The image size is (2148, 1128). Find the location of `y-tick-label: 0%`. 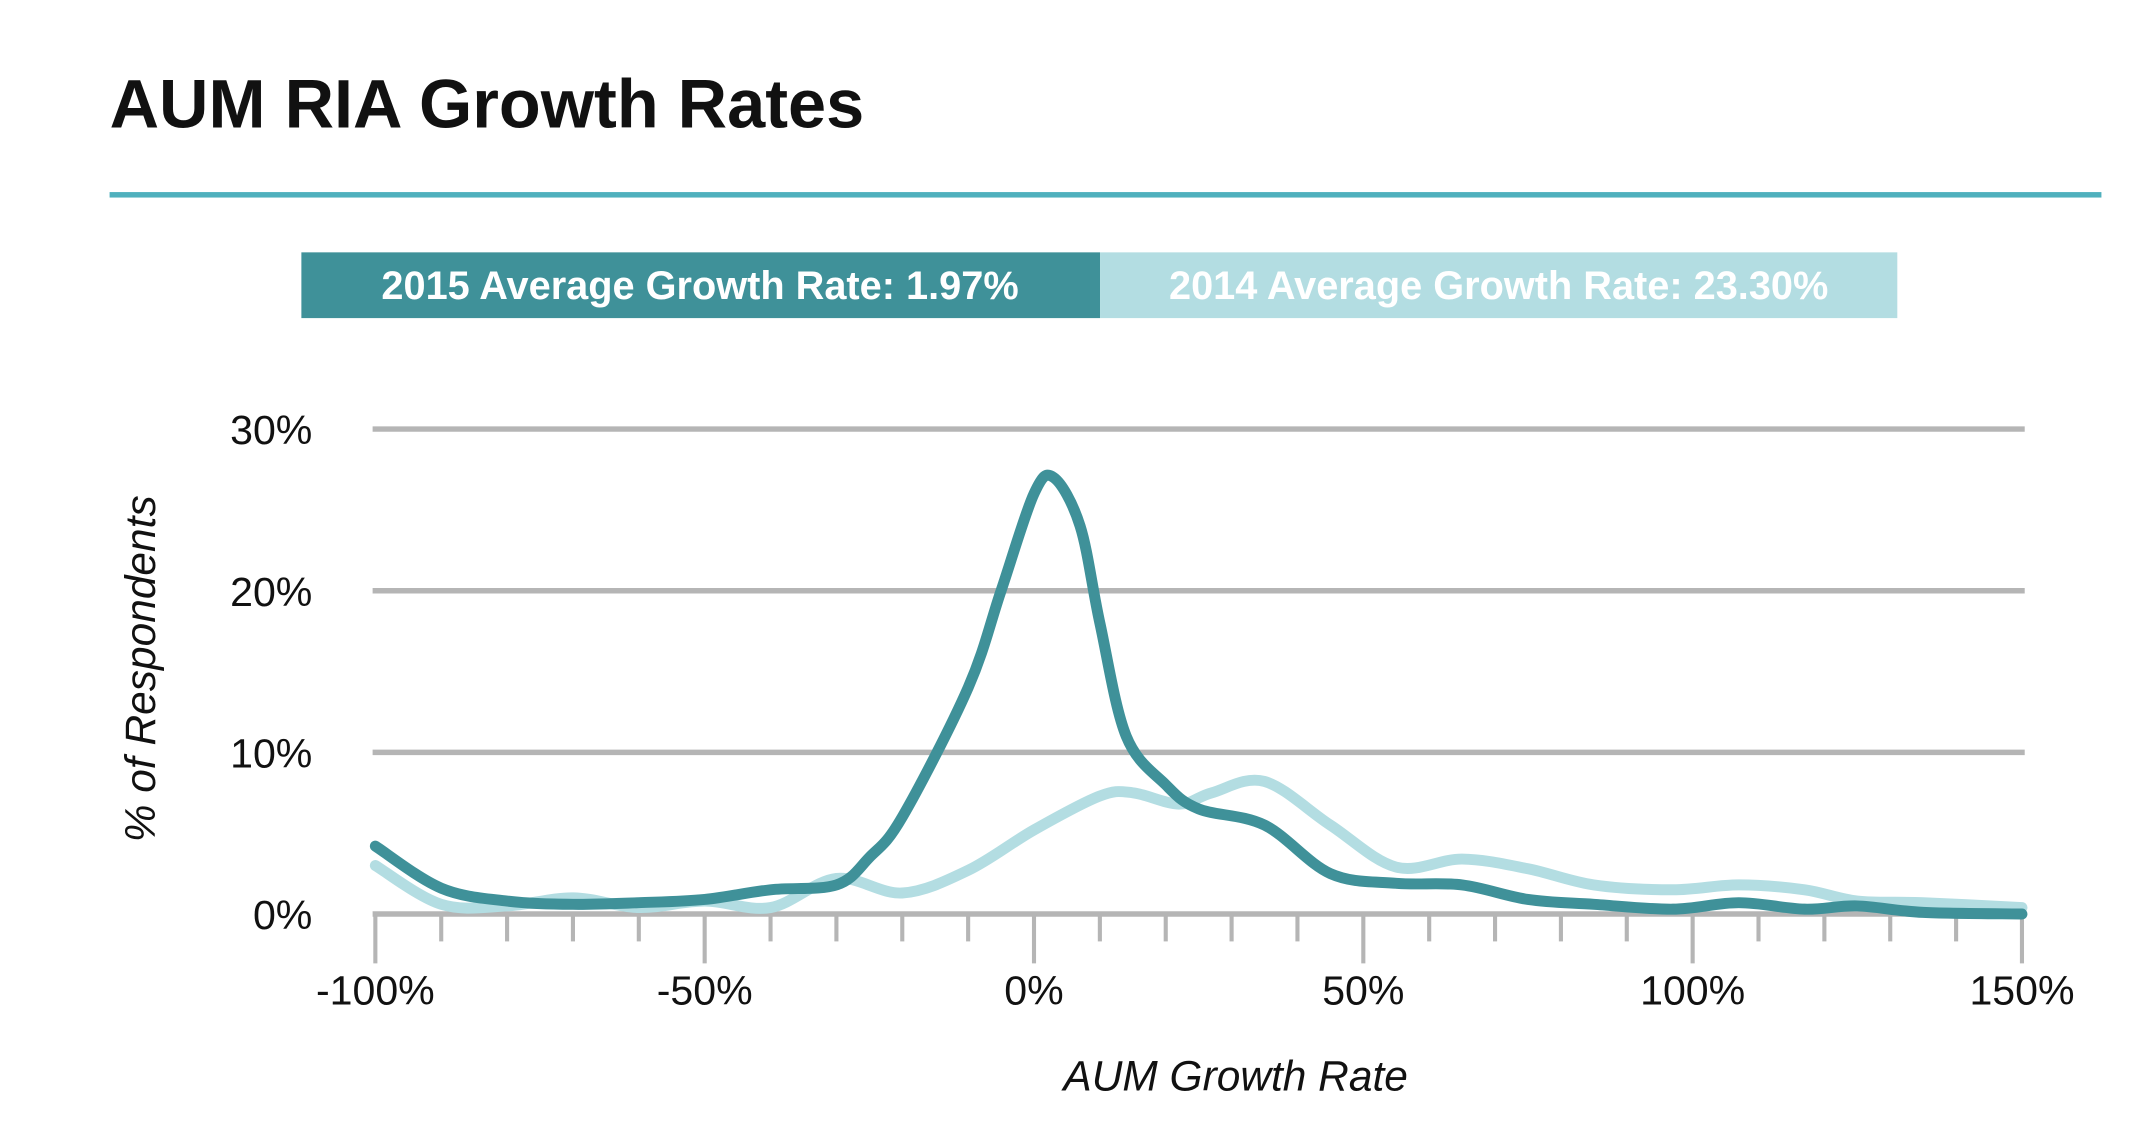

y-tick-label: 0% is located at coordinates (282, 915).